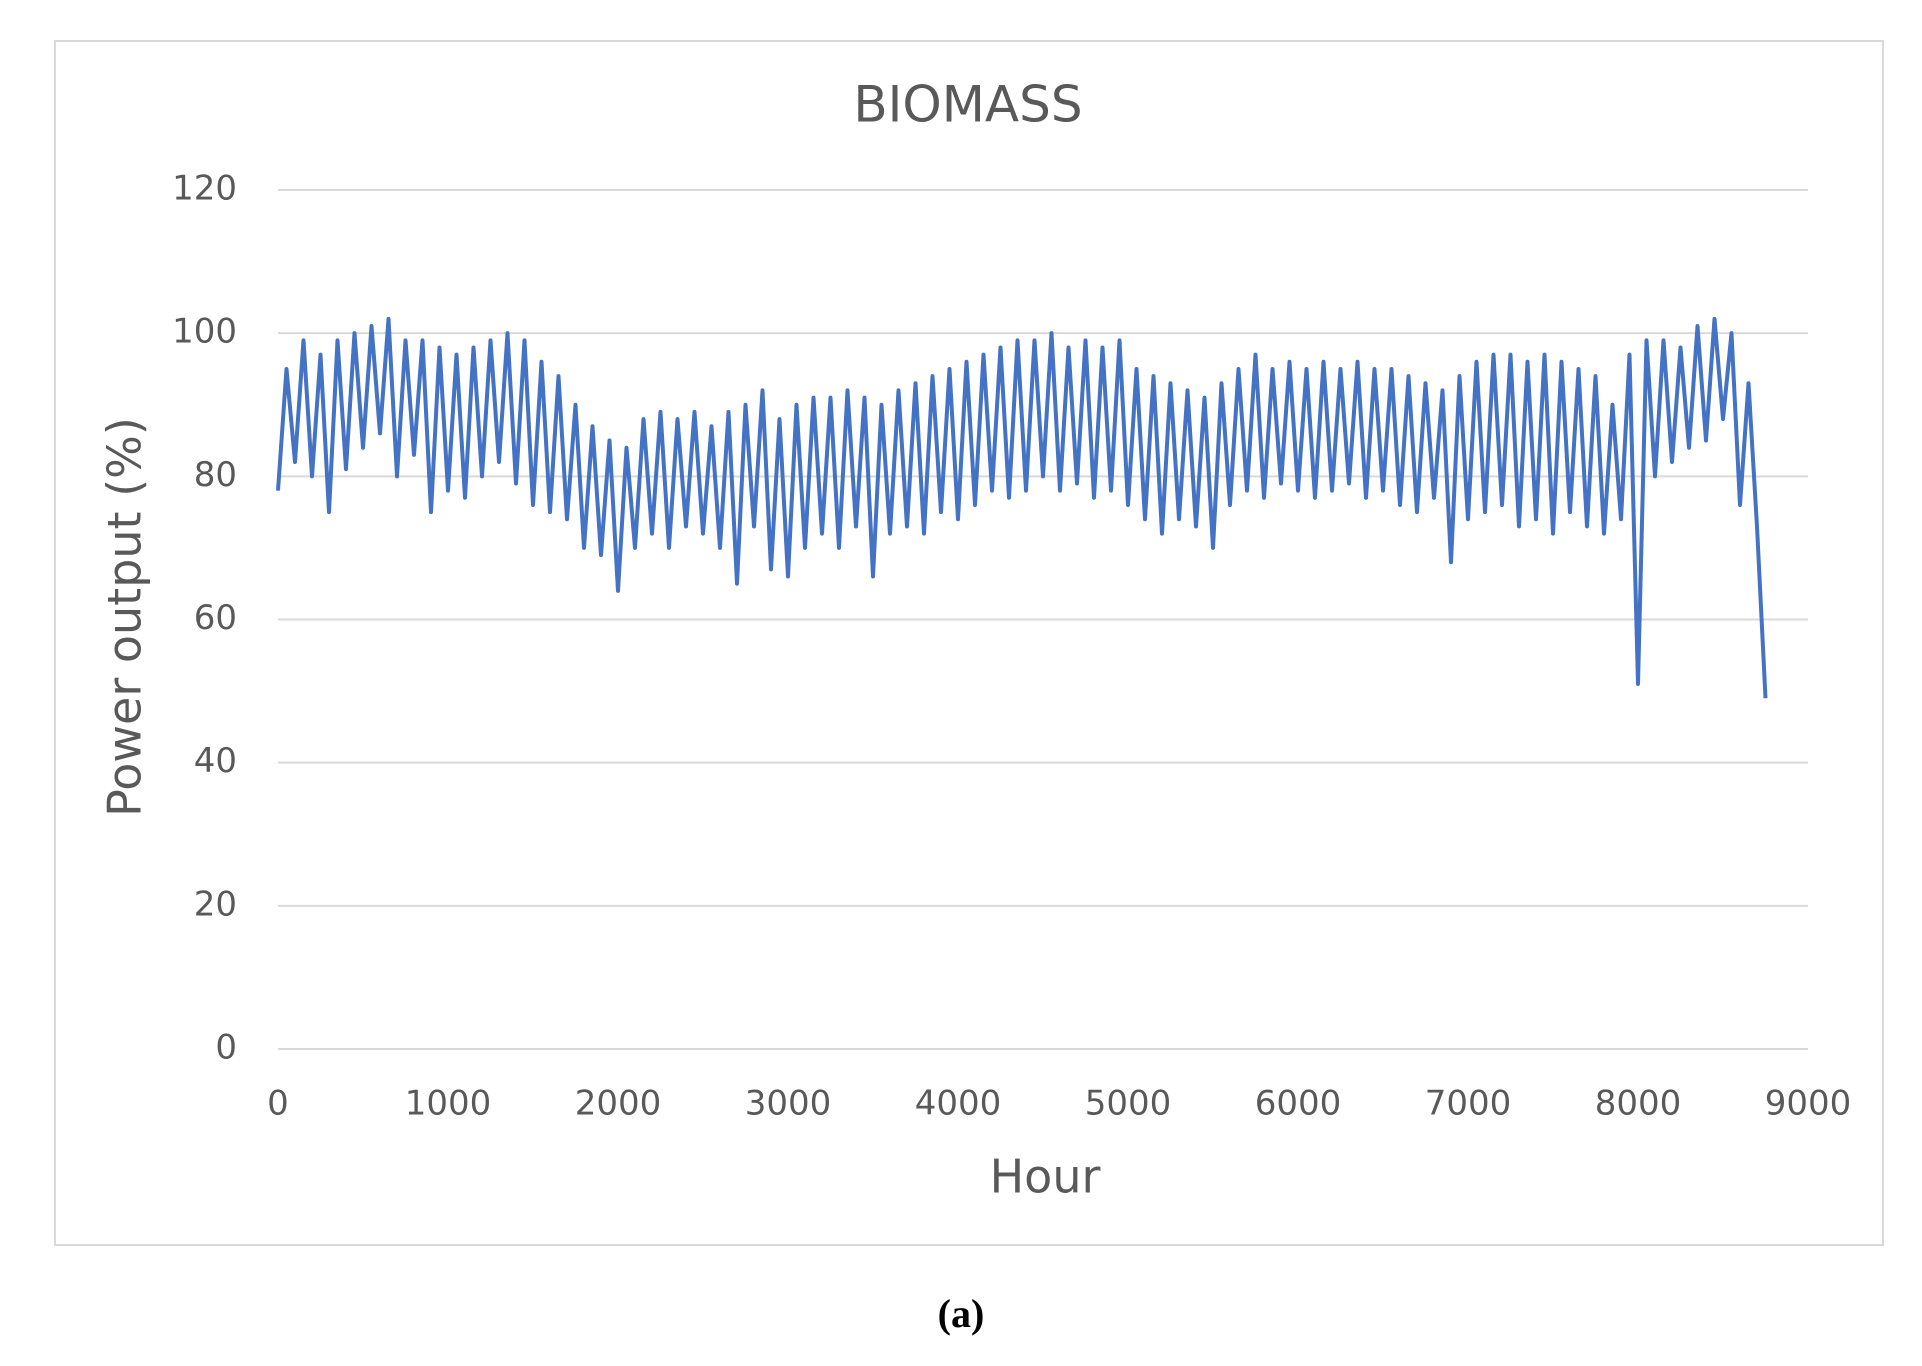 This screenshot has width=1922, height=1366. What do you see at coordinates (618, 1104) in the screenshot?
I see `x-tick-label: 2000` at bounding box center [618, 1104].